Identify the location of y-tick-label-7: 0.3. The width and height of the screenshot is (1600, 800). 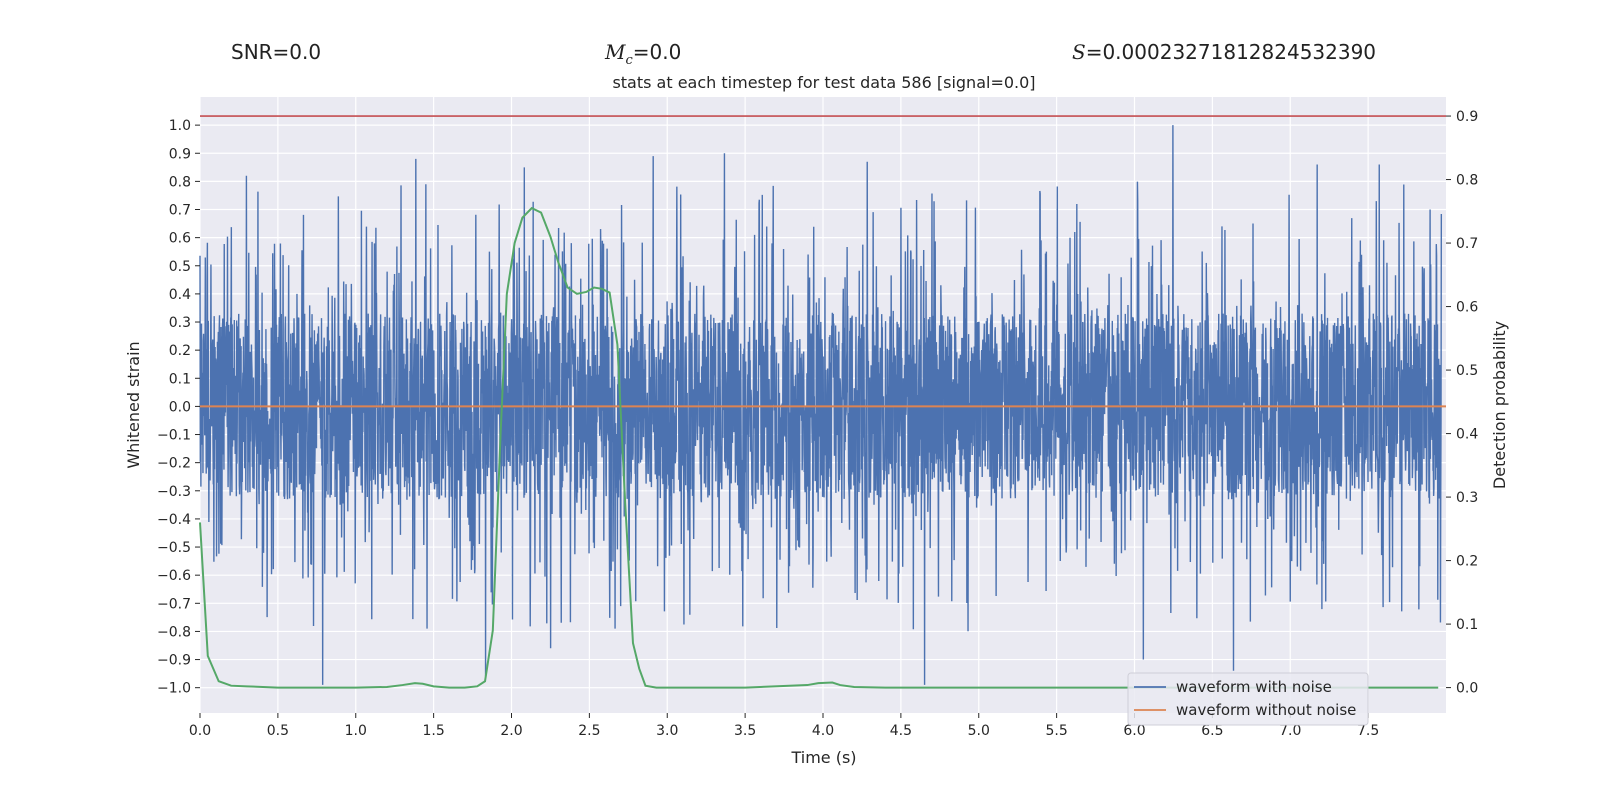
(180, 323).